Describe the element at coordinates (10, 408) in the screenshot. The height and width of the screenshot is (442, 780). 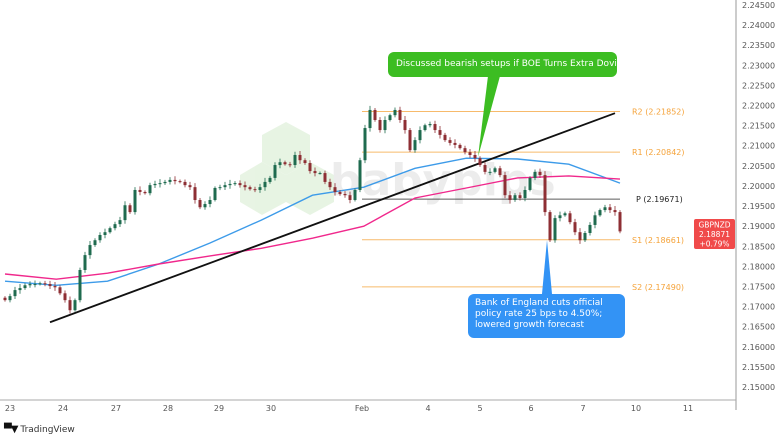
I see `time-tick-label: 23` at that location.